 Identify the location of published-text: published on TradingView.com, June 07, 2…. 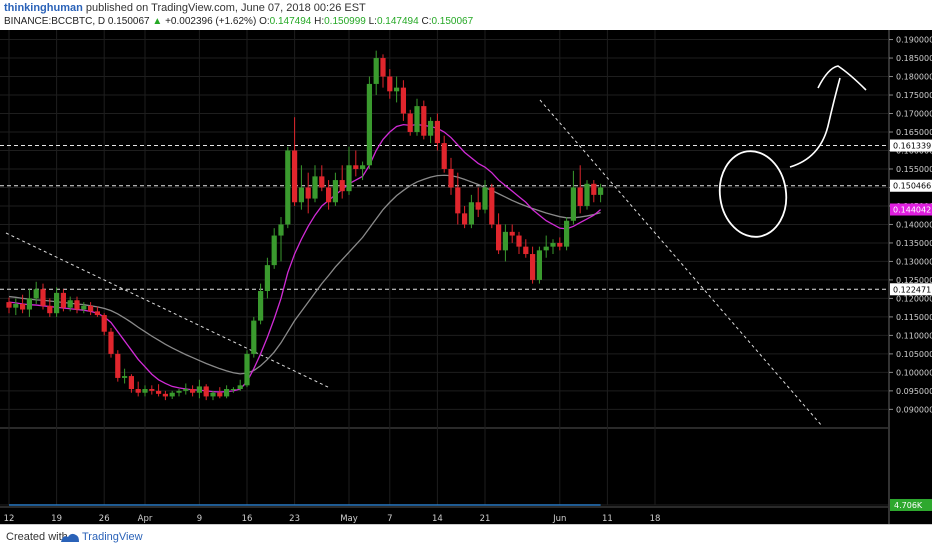
(226, 8).